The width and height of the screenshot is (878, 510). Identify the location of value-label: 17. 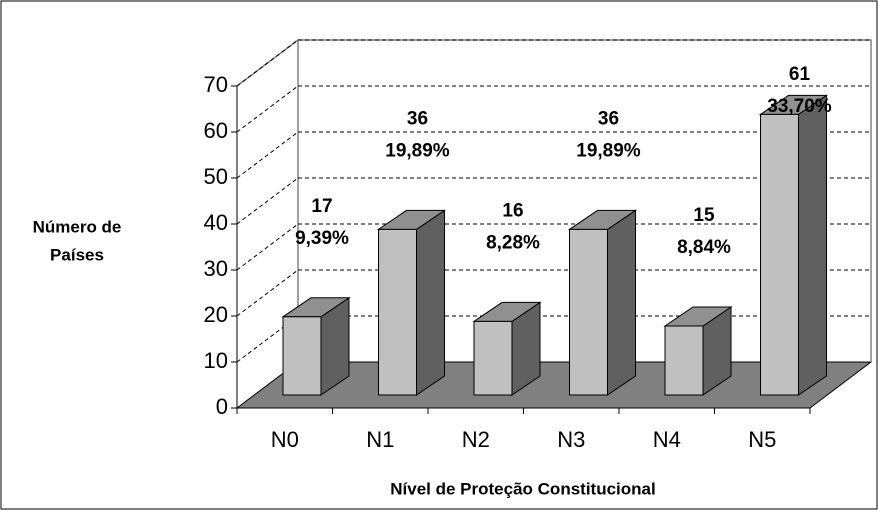
(321, 206).